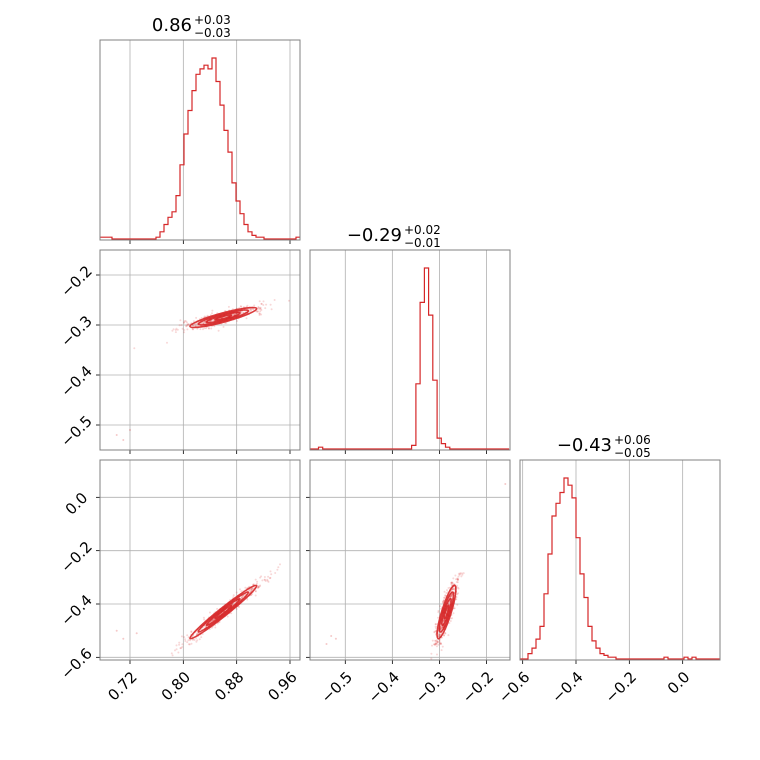 The width and height of the screenshot is (760, 760). Describe the element at coordinates (200, 128) in the screenshot. I see `panel-x0-marginal: 0.86 +0.03−0.03` at that location.